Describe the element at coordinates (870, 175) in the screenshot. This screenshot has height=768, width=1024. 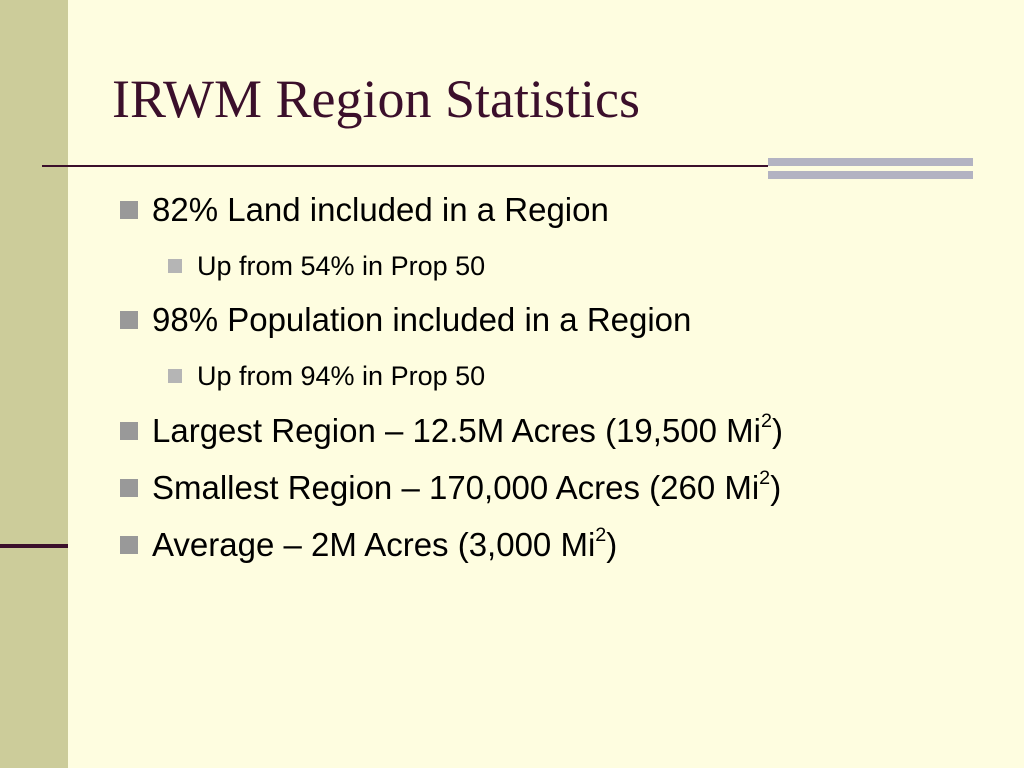
I see `decorative-bar-bottom` at that location.